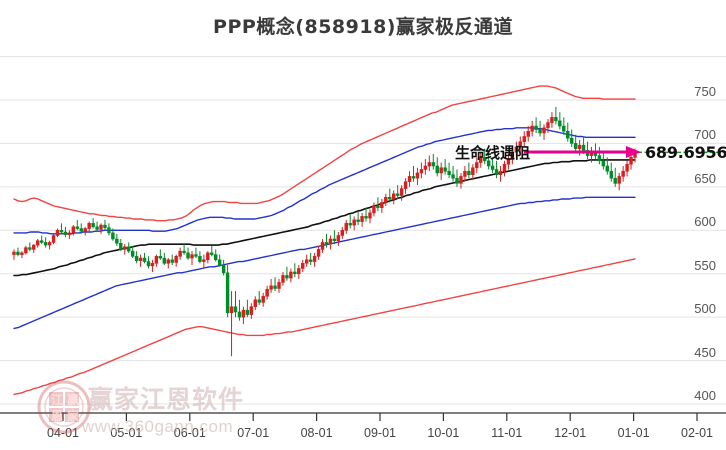 The image size is (726, 450). I want to click on seal-char-3: 家, so click(72, 416).